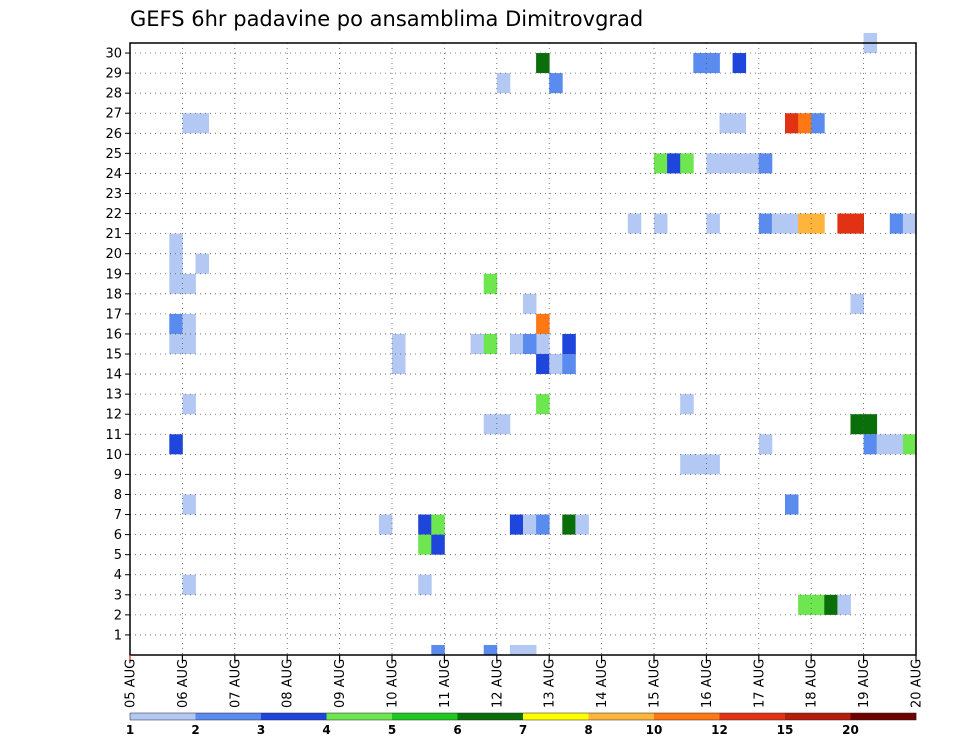  Describe the element at coordinates (864, 683) in the screenshot. I see `x-tick-label: 19 AUG` at that location.